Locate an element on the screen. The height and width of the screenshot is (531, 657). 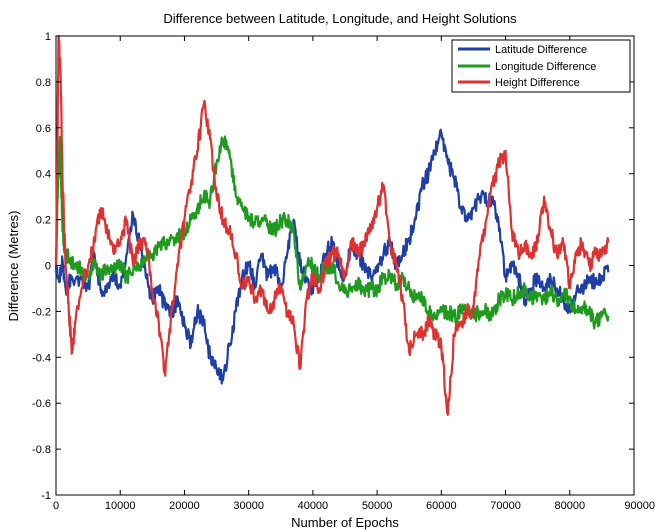
x-tick-label: 10000 is located at coordinates (120, 506).